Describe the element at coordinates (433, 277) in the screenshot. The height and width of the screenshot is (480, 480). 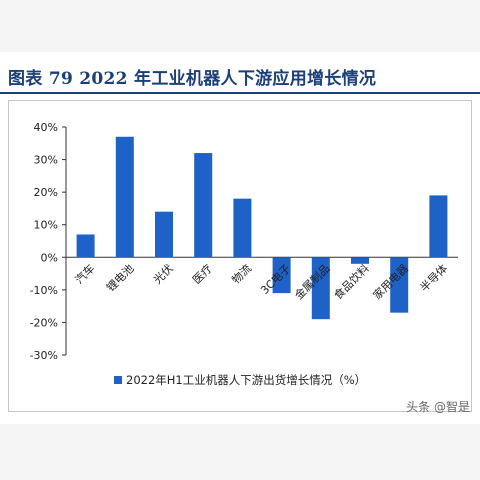
I see `category-label: 半导体` at that location.